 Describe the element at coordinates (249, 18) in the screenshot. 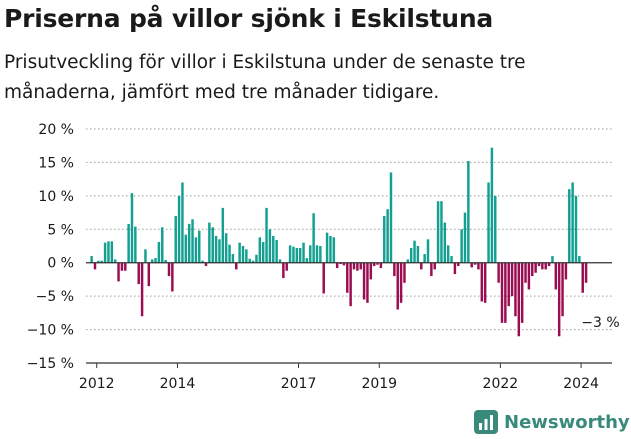

I see `chart-title: Priserna på villor sjönk i Eskilstuna` at that location.